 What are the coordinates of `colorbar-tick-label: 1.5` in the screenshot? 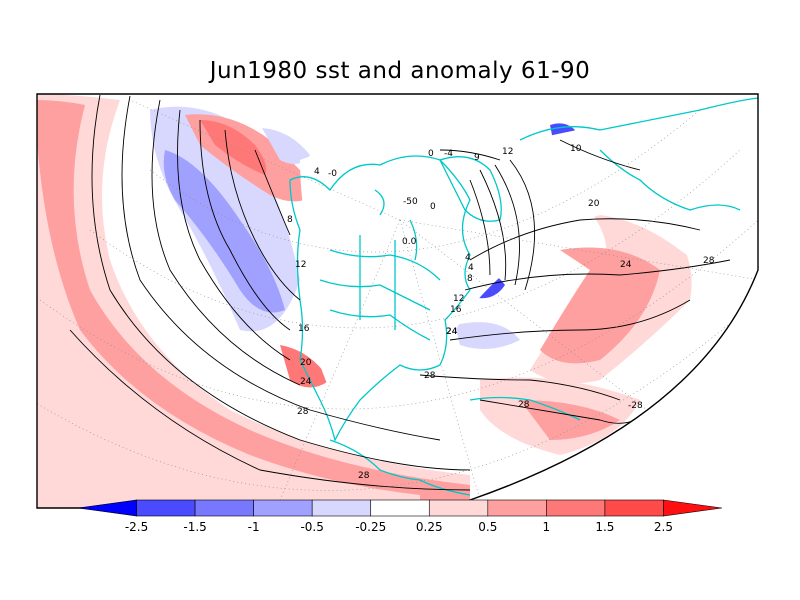 It's located at (604, 527).